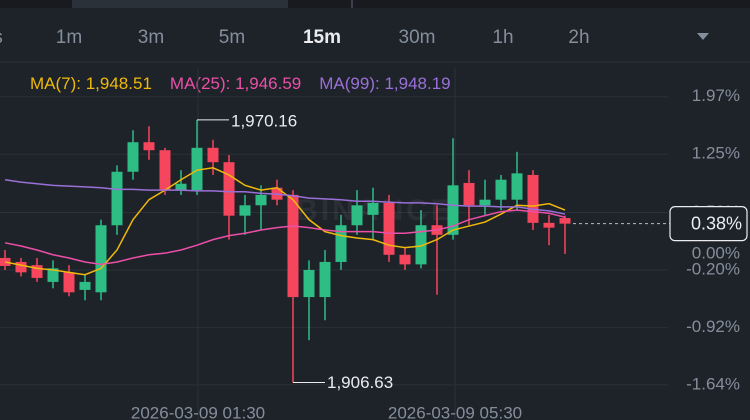 The width and height of the screenshot is (750, 420). What do you see at coordinates (716, 223) in the screenshot?
I see `current-label: 0.38%` at bounding box center [716, 223].